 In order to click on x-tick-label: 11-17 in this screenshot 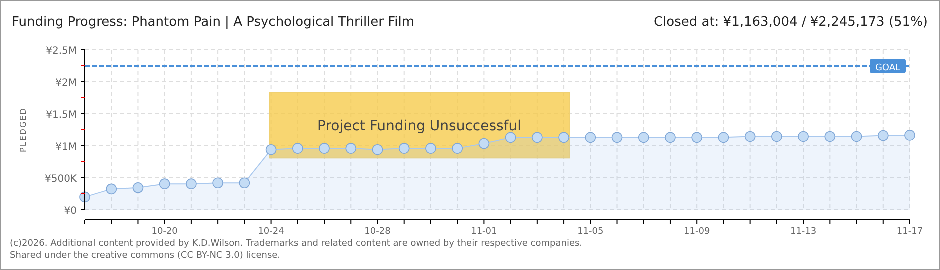, I will do `click(910, 232)`.